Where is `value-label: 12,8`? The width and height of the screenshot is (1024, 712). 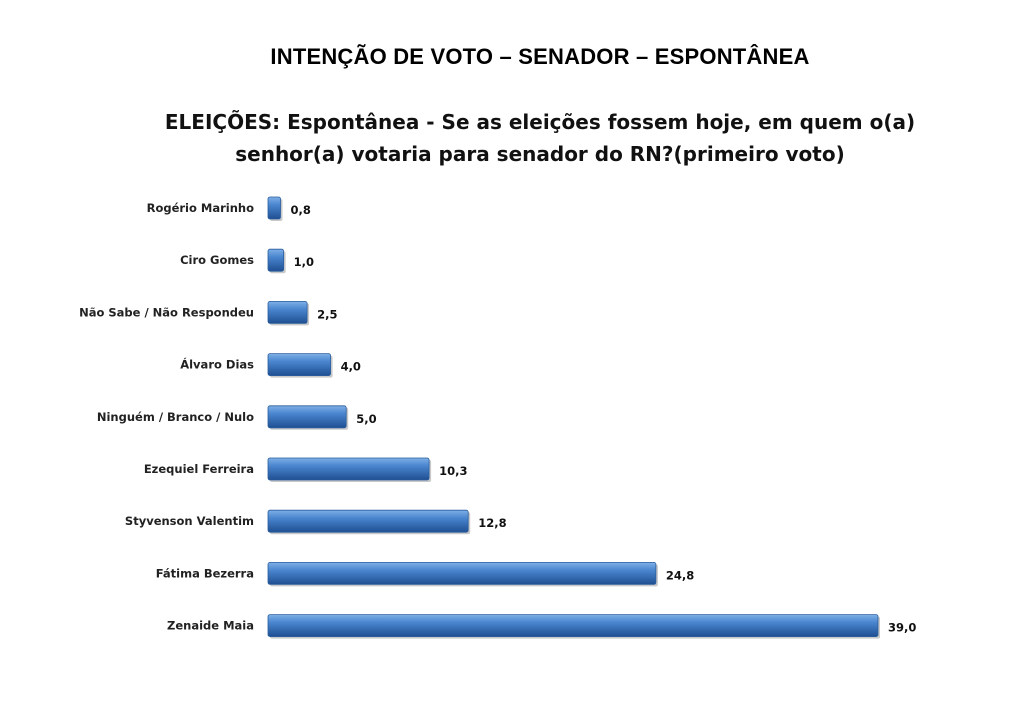
value-label: 12,8 is located at coordinates (492, 523).